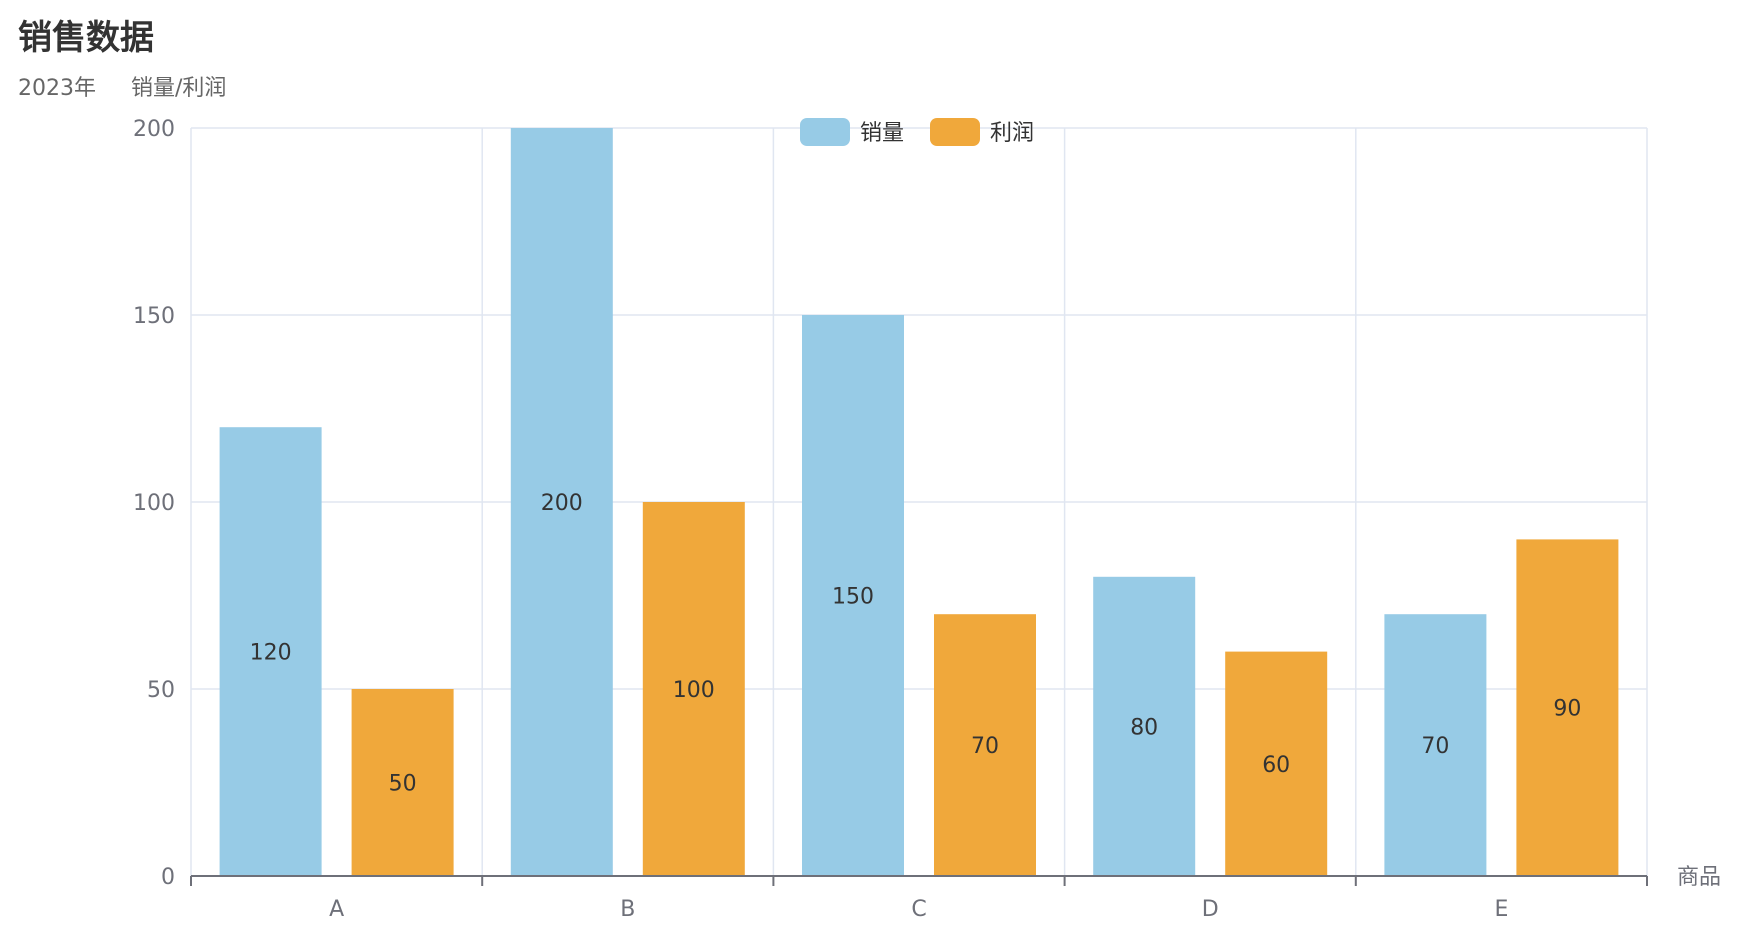  What do you see at coordinates (122, 88) in the screenshot?
I see `chart-subtitle: 2023年 销量/利润` at bounding box center [122, 88].